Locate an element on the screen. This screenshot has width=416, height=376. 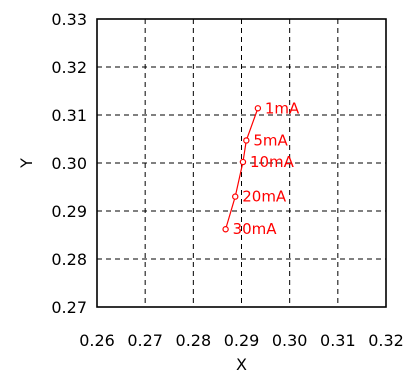
y-tick-label: 0.30 is located at coordinates (69, 163).